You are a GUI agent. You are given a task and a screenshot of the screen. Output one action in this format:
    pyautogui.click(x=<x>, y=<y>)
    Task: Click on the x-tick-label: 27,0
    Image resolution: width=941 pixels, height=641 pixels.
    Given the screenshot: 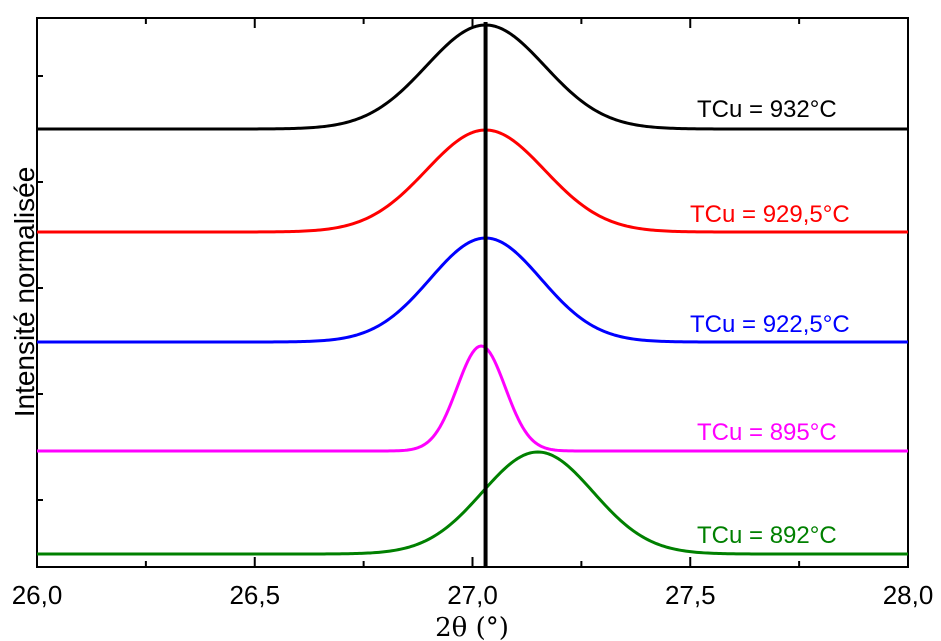 What is the action you would take?
    pyautogui.click(x=472, y=595)
    